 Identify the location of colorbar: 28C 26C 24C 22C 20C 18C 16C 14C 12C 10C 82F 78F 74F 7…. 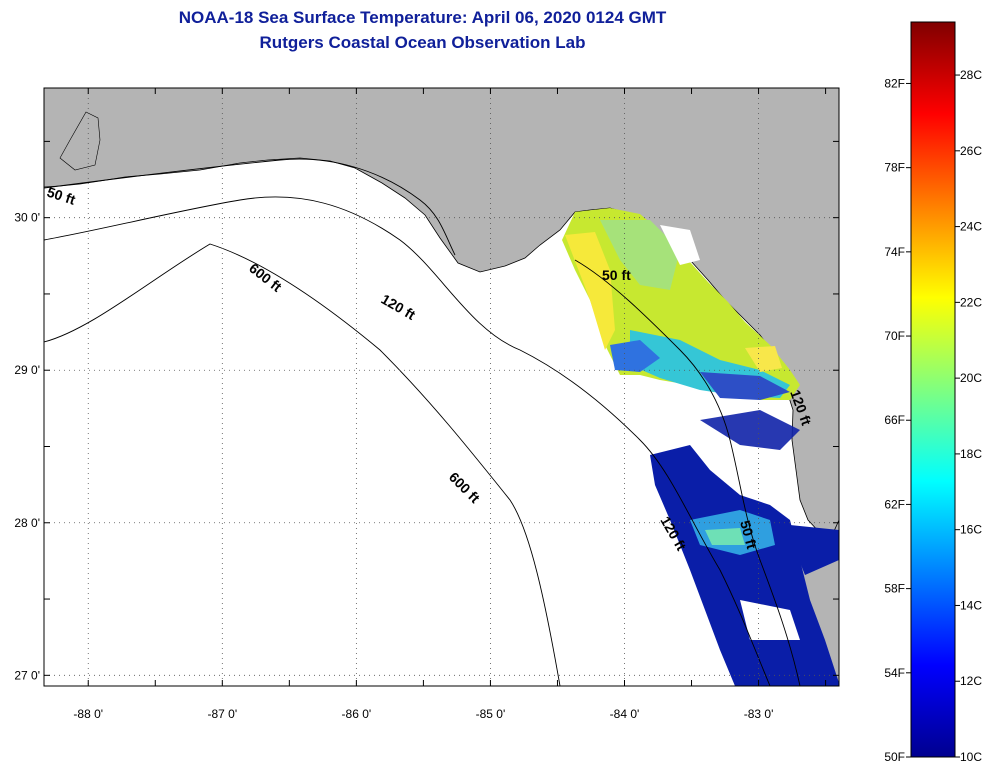
(933, 392).